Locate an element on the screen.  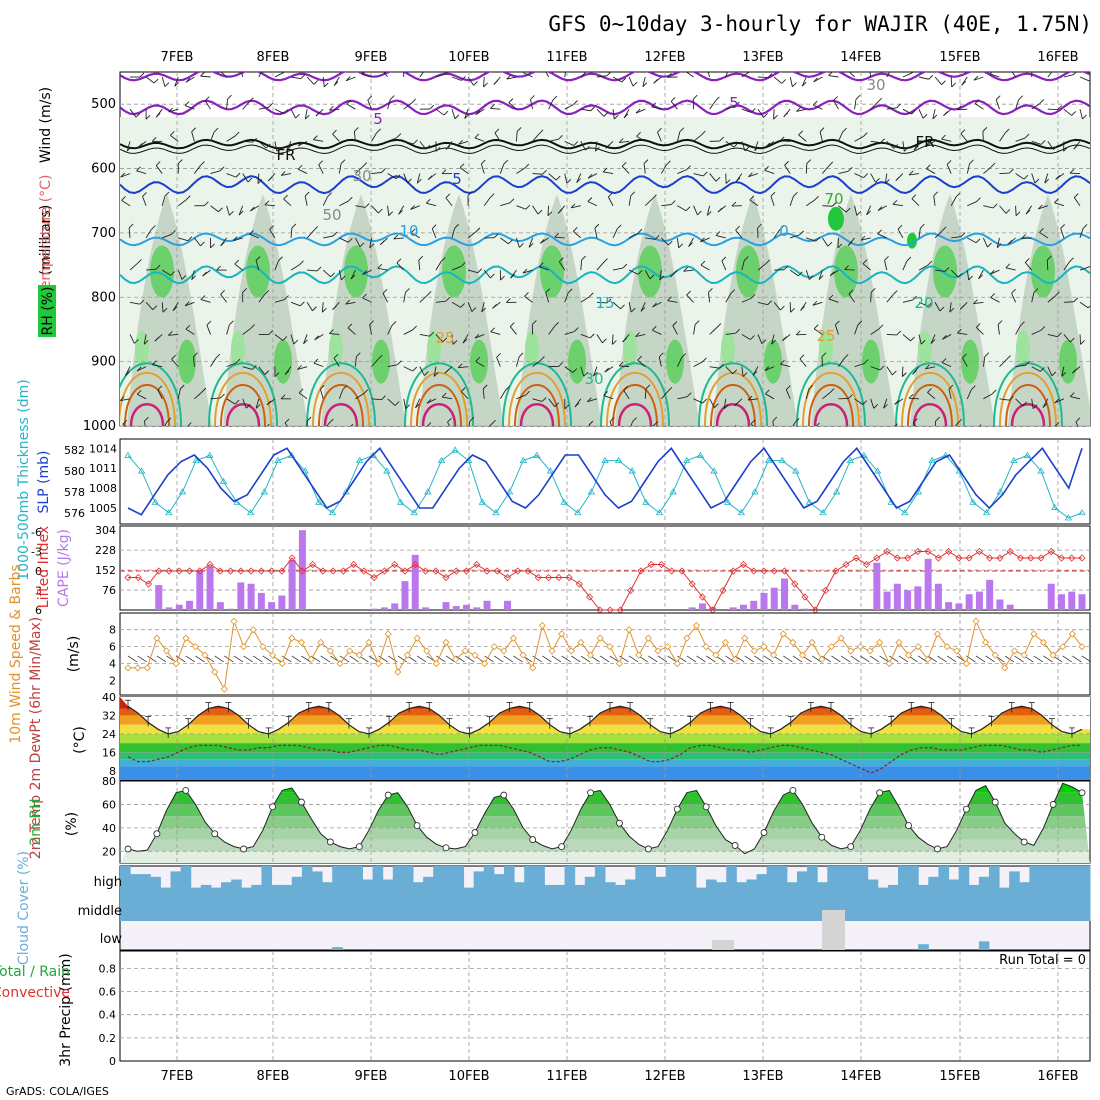
thickness-tick-1: 580 is located at coordinates (74, 471).